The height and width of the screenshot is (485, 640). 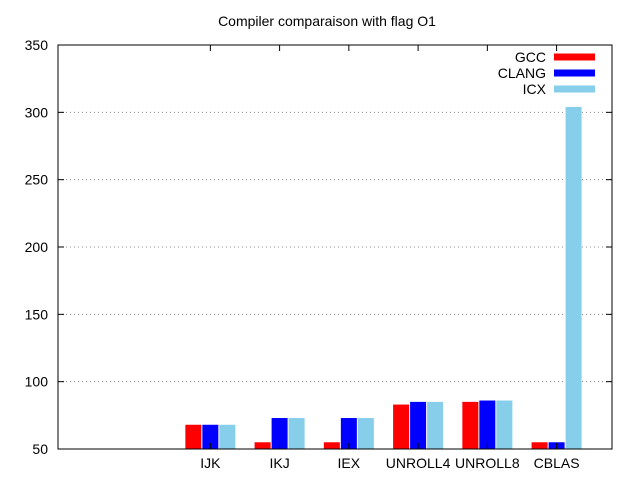 I want to click on chart-title: Compiler comparaison with flag O1, so click(x=327, y=21).